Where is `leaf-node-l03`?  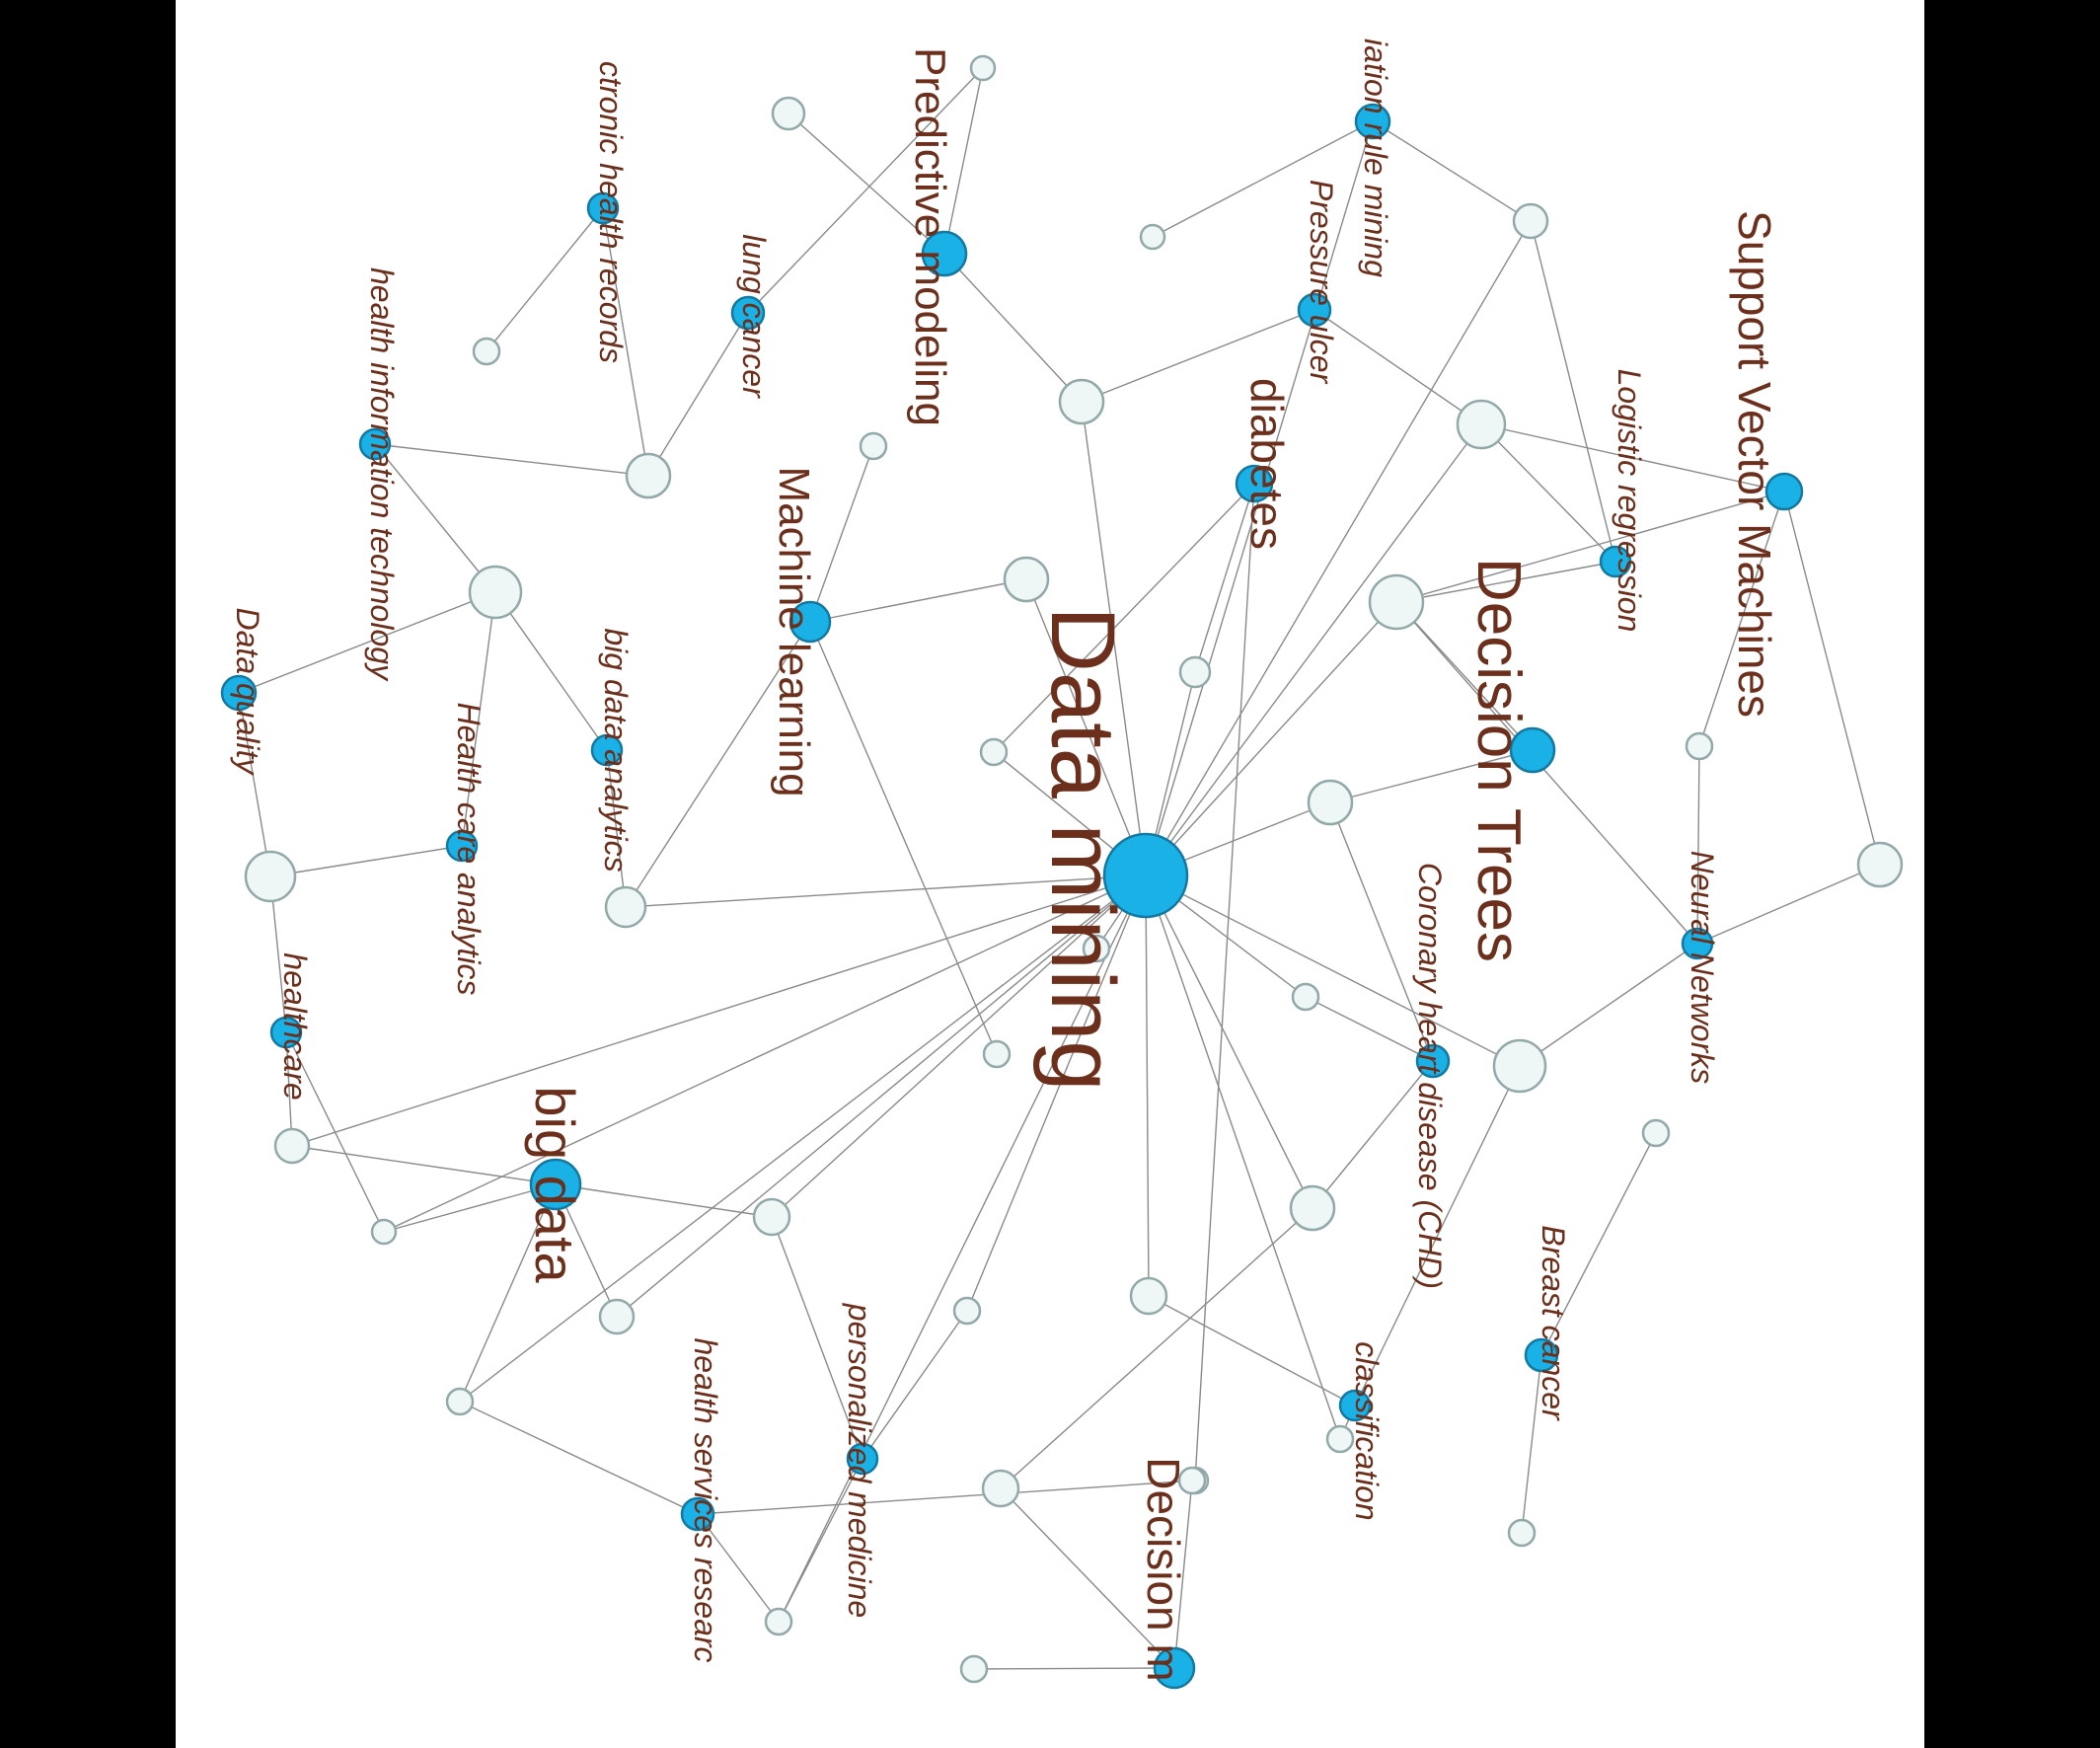 leaf-node-l03 is located at coordinates (1152, 237).